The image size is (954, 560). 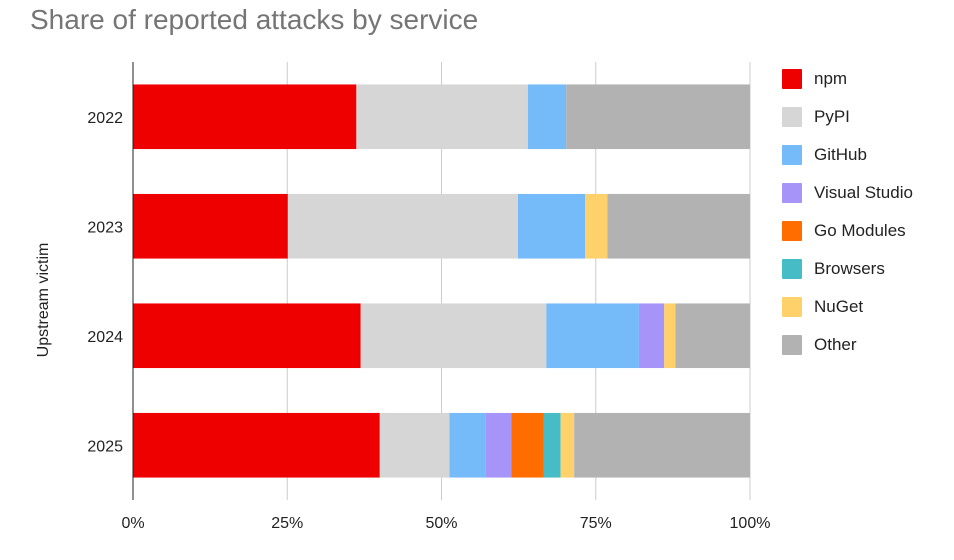 What do you see at coordinates (712, 336) in the screenshot?
I see `bar-other-2024` at bounding box center [712, 336].